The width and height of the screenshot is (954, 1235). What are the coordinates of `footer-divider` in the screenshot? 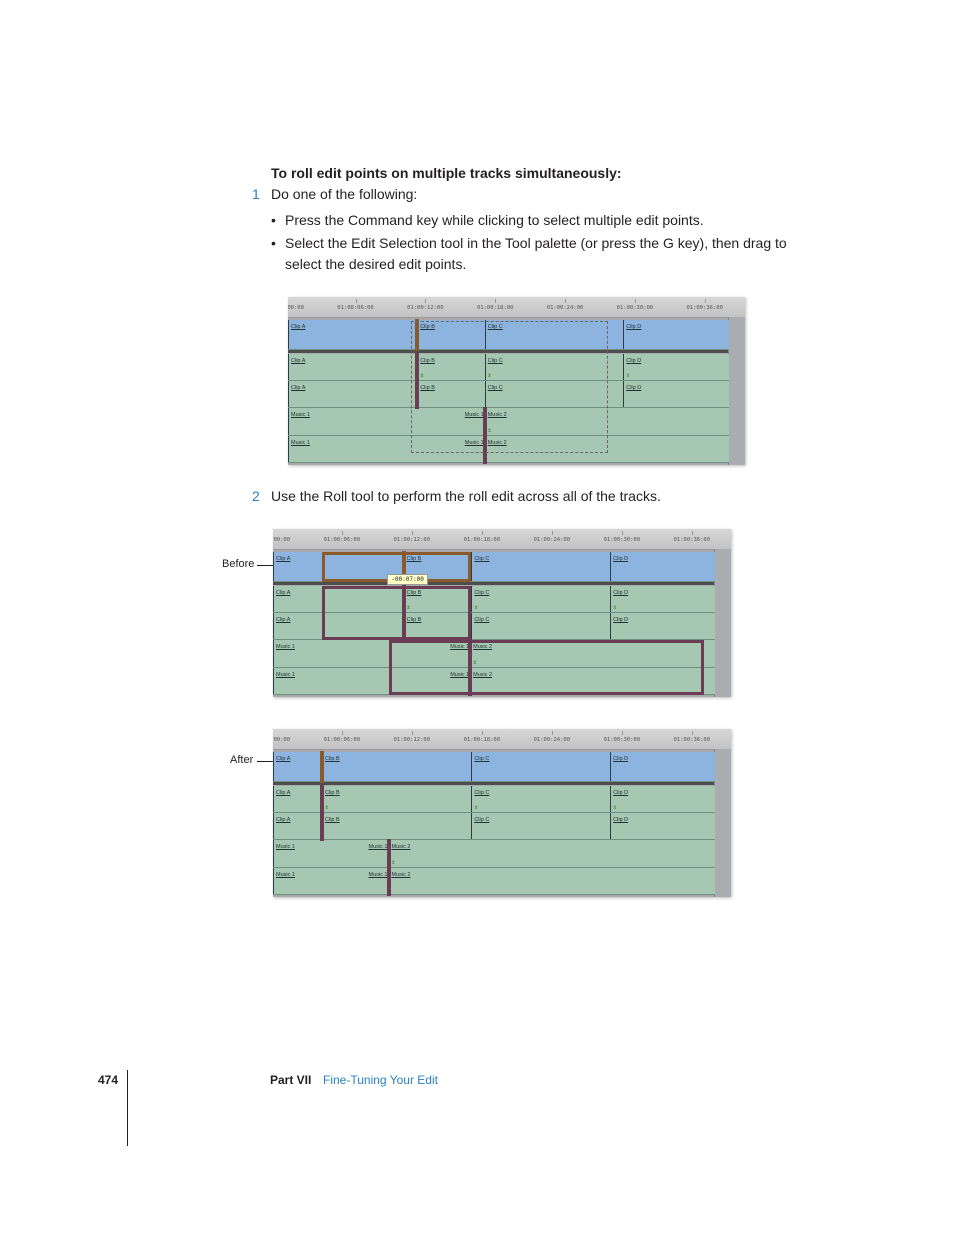 It's located at (127, 1108).